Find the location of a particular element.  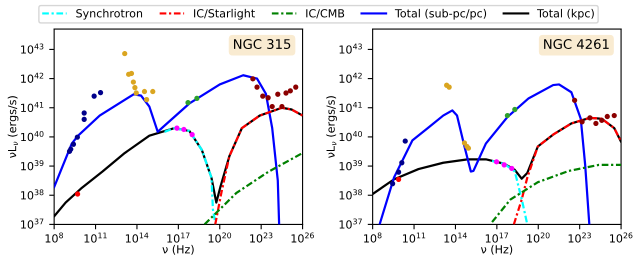

legend-label: IC/CMB is located at coordinates (325, 13).